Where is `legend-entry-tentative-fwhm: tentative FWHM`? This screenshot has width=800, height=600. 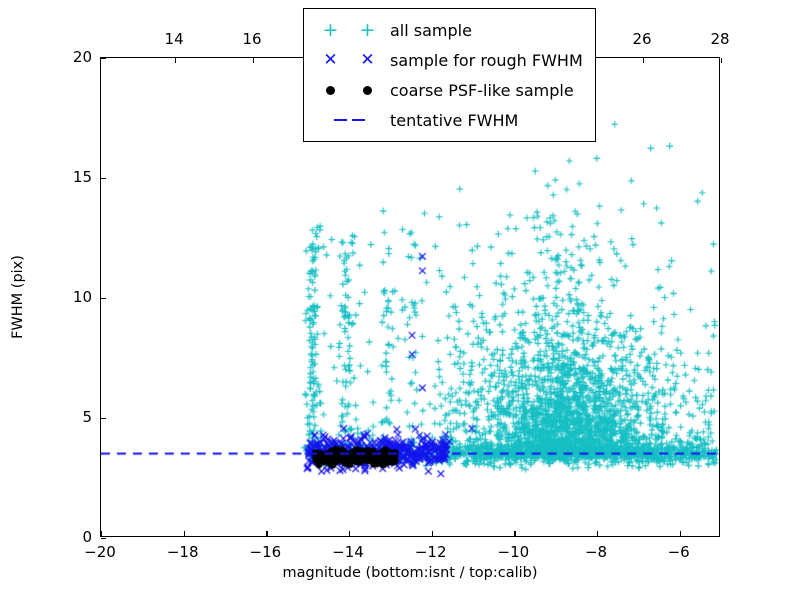 legend-entry-tentative-fwhm: tentative FWHM is located at coordinates (447, 120).